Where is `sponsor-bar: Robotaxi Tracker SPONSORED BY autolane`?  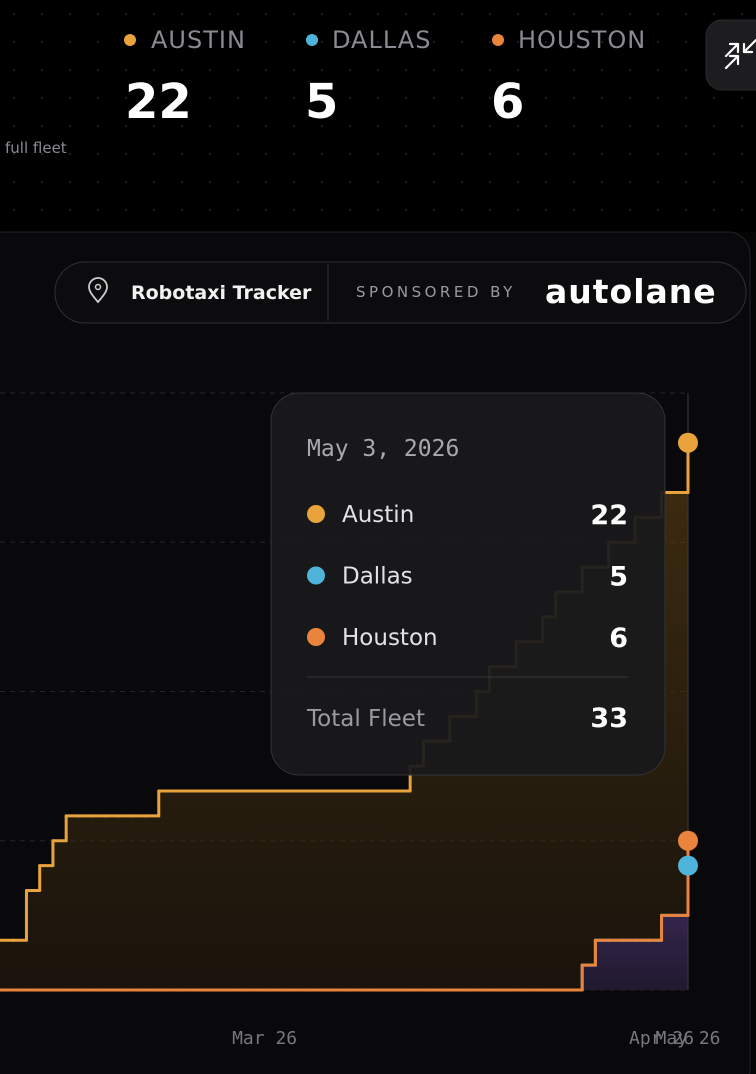 sponsor-bar: Robotaxi Tracker SPONSORED BY autolane is located at coordinates (400, 292).